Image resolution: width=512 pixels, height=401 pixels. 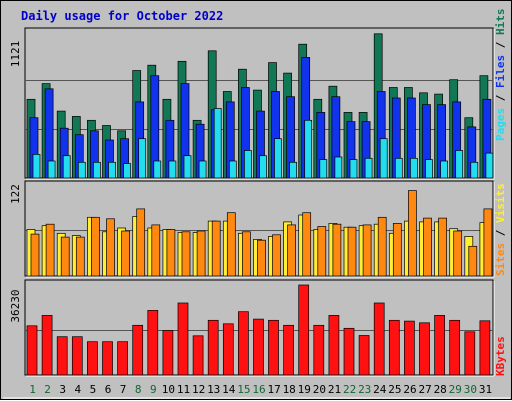 I want to click on legend-pages-files-hits: Pages / Files / Hits, so click(x=500, y=75).